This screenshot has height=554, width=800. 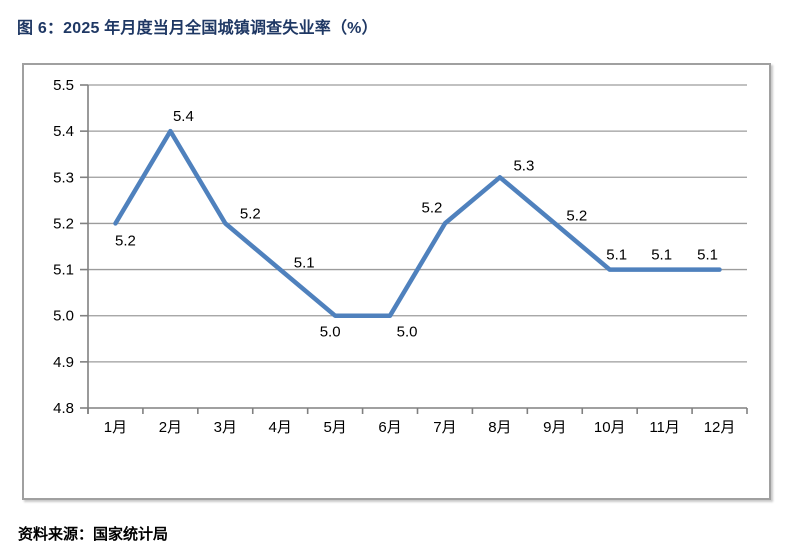 What do you see at coordinates (93, 534) in the screenshot?
I see `source-note: 资料来源：国家统计局` at bounding box center [93, 534].